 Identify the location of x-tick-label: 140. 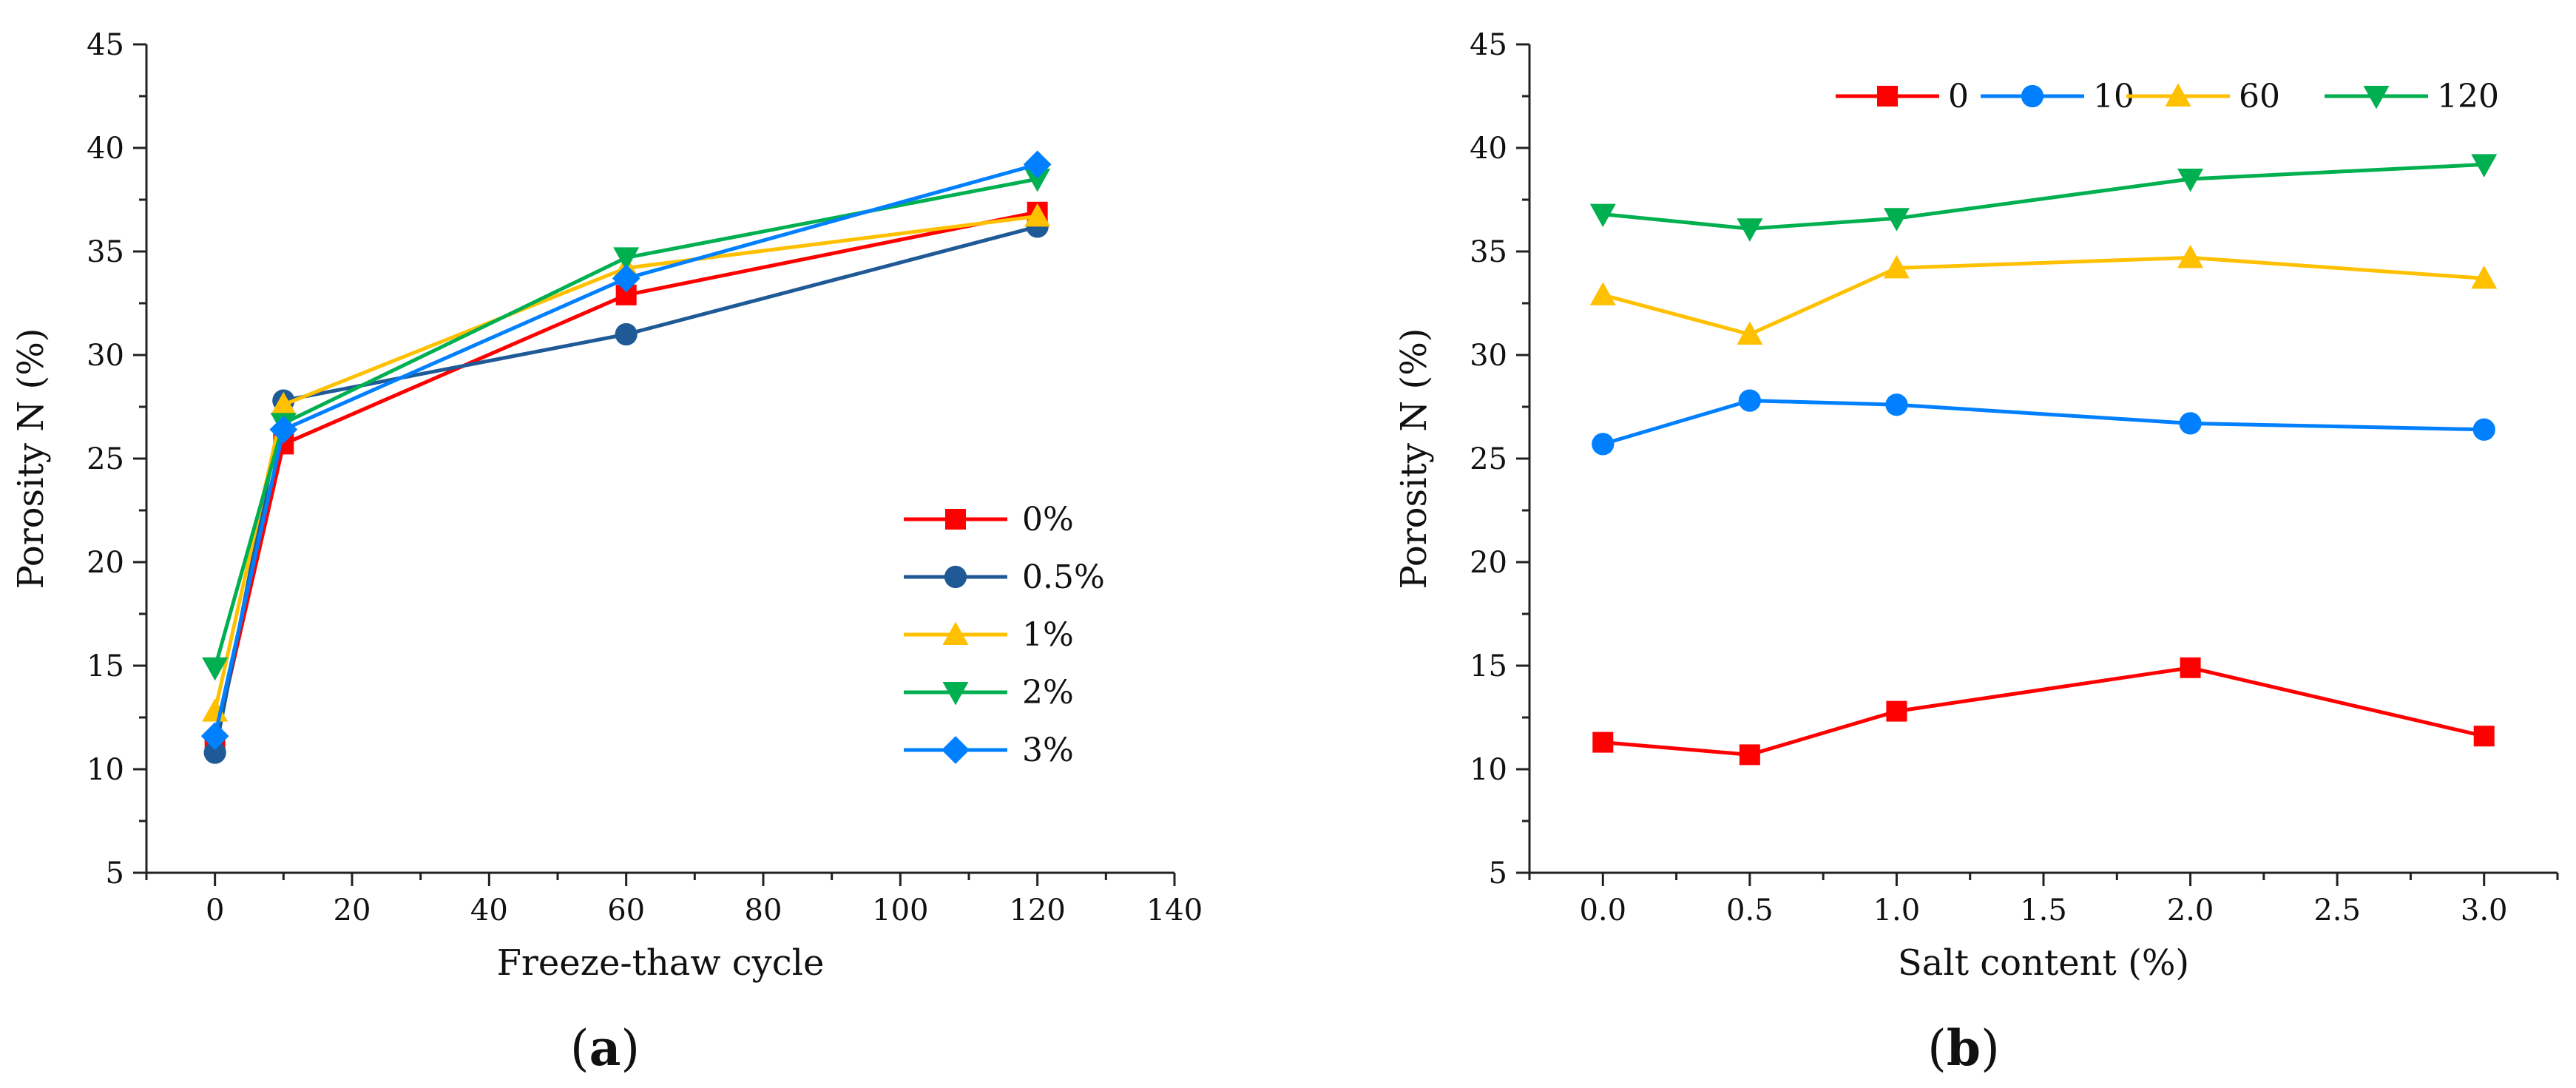
(1174, 910).